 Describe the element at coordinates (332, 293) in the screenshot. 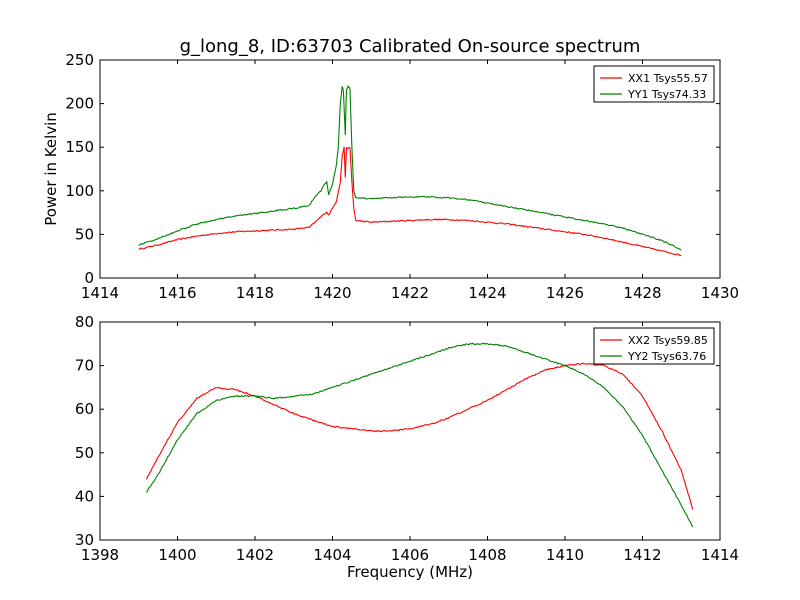

I see `x-tick-label: 1420` at that location.